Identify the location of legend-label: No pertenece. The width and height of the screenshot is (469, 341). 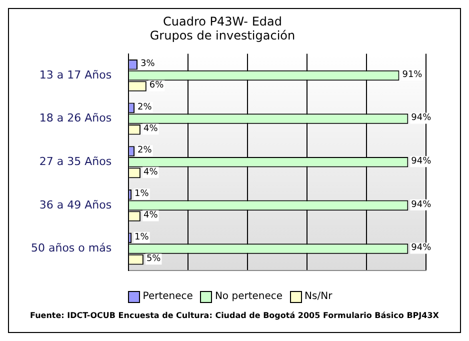
(248, 296).